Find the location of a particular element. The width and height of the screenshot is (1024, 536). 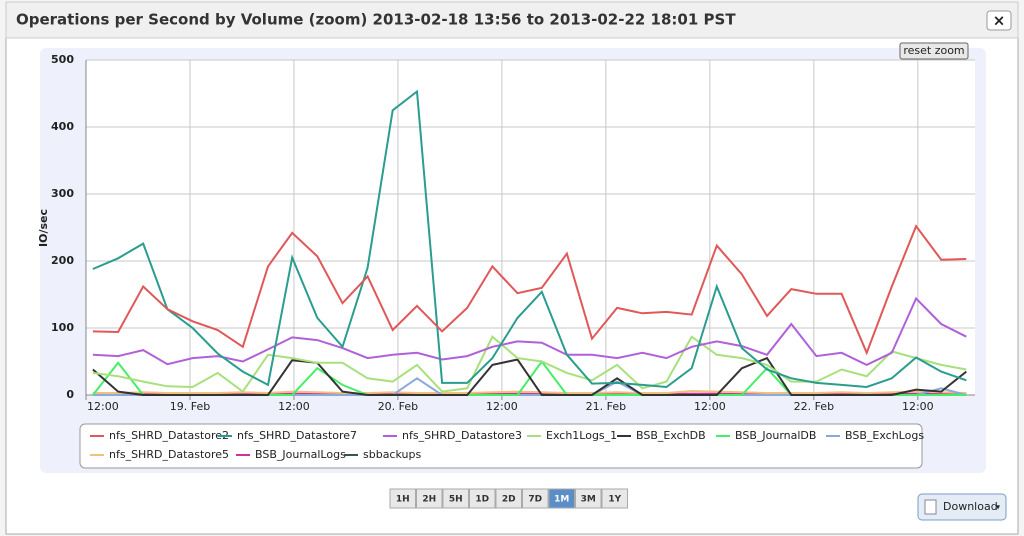

x-tick-label: 22. Feb is located at coordinates (814, 406).